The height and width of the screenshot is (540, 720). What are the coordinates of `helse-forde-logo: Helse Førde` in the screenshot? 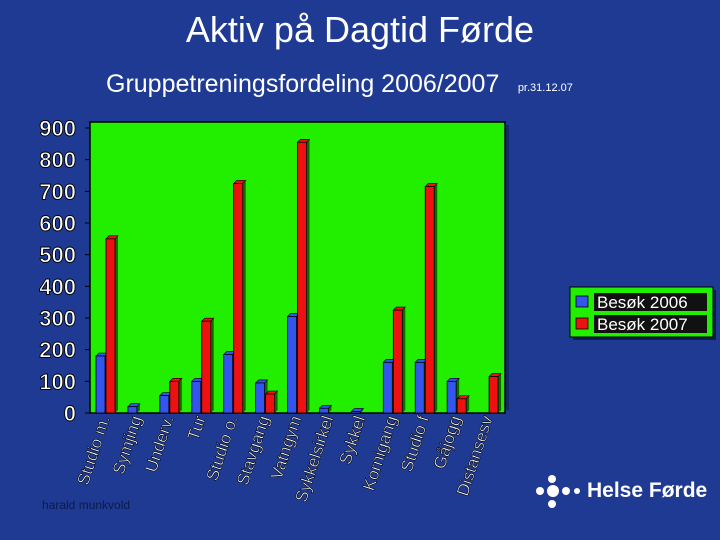 It's located at (623, 492).